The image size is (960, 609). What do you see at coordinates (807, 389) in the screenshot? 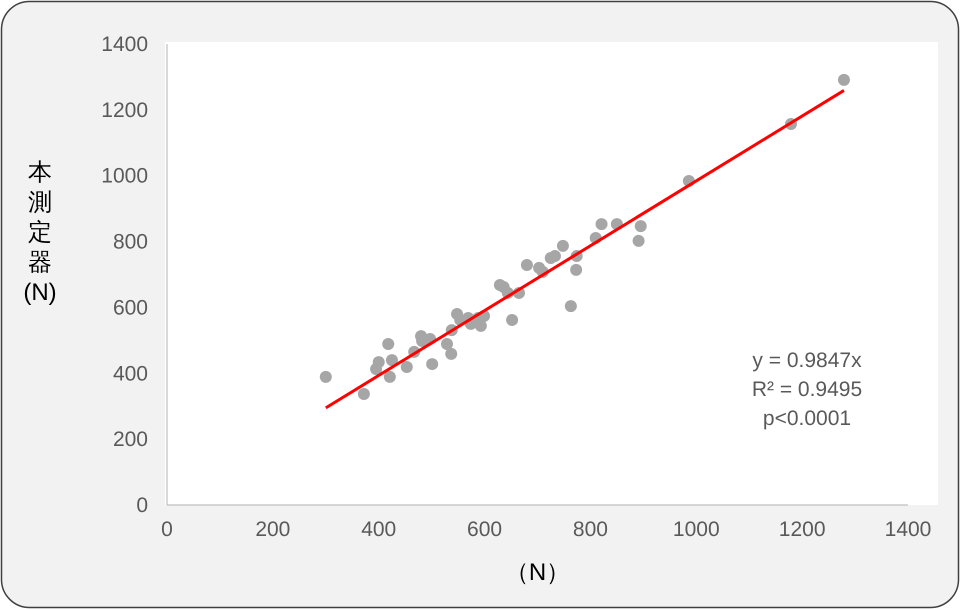
I see `annotation: R² = 0.9495` at bounding box center [807, 389].